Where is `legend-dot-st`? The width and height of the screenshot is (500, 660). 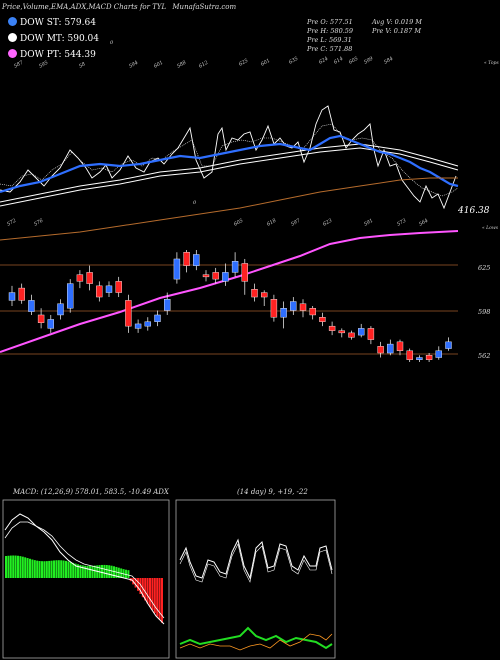
legend-dot-st is located at coordinates (12, 21).